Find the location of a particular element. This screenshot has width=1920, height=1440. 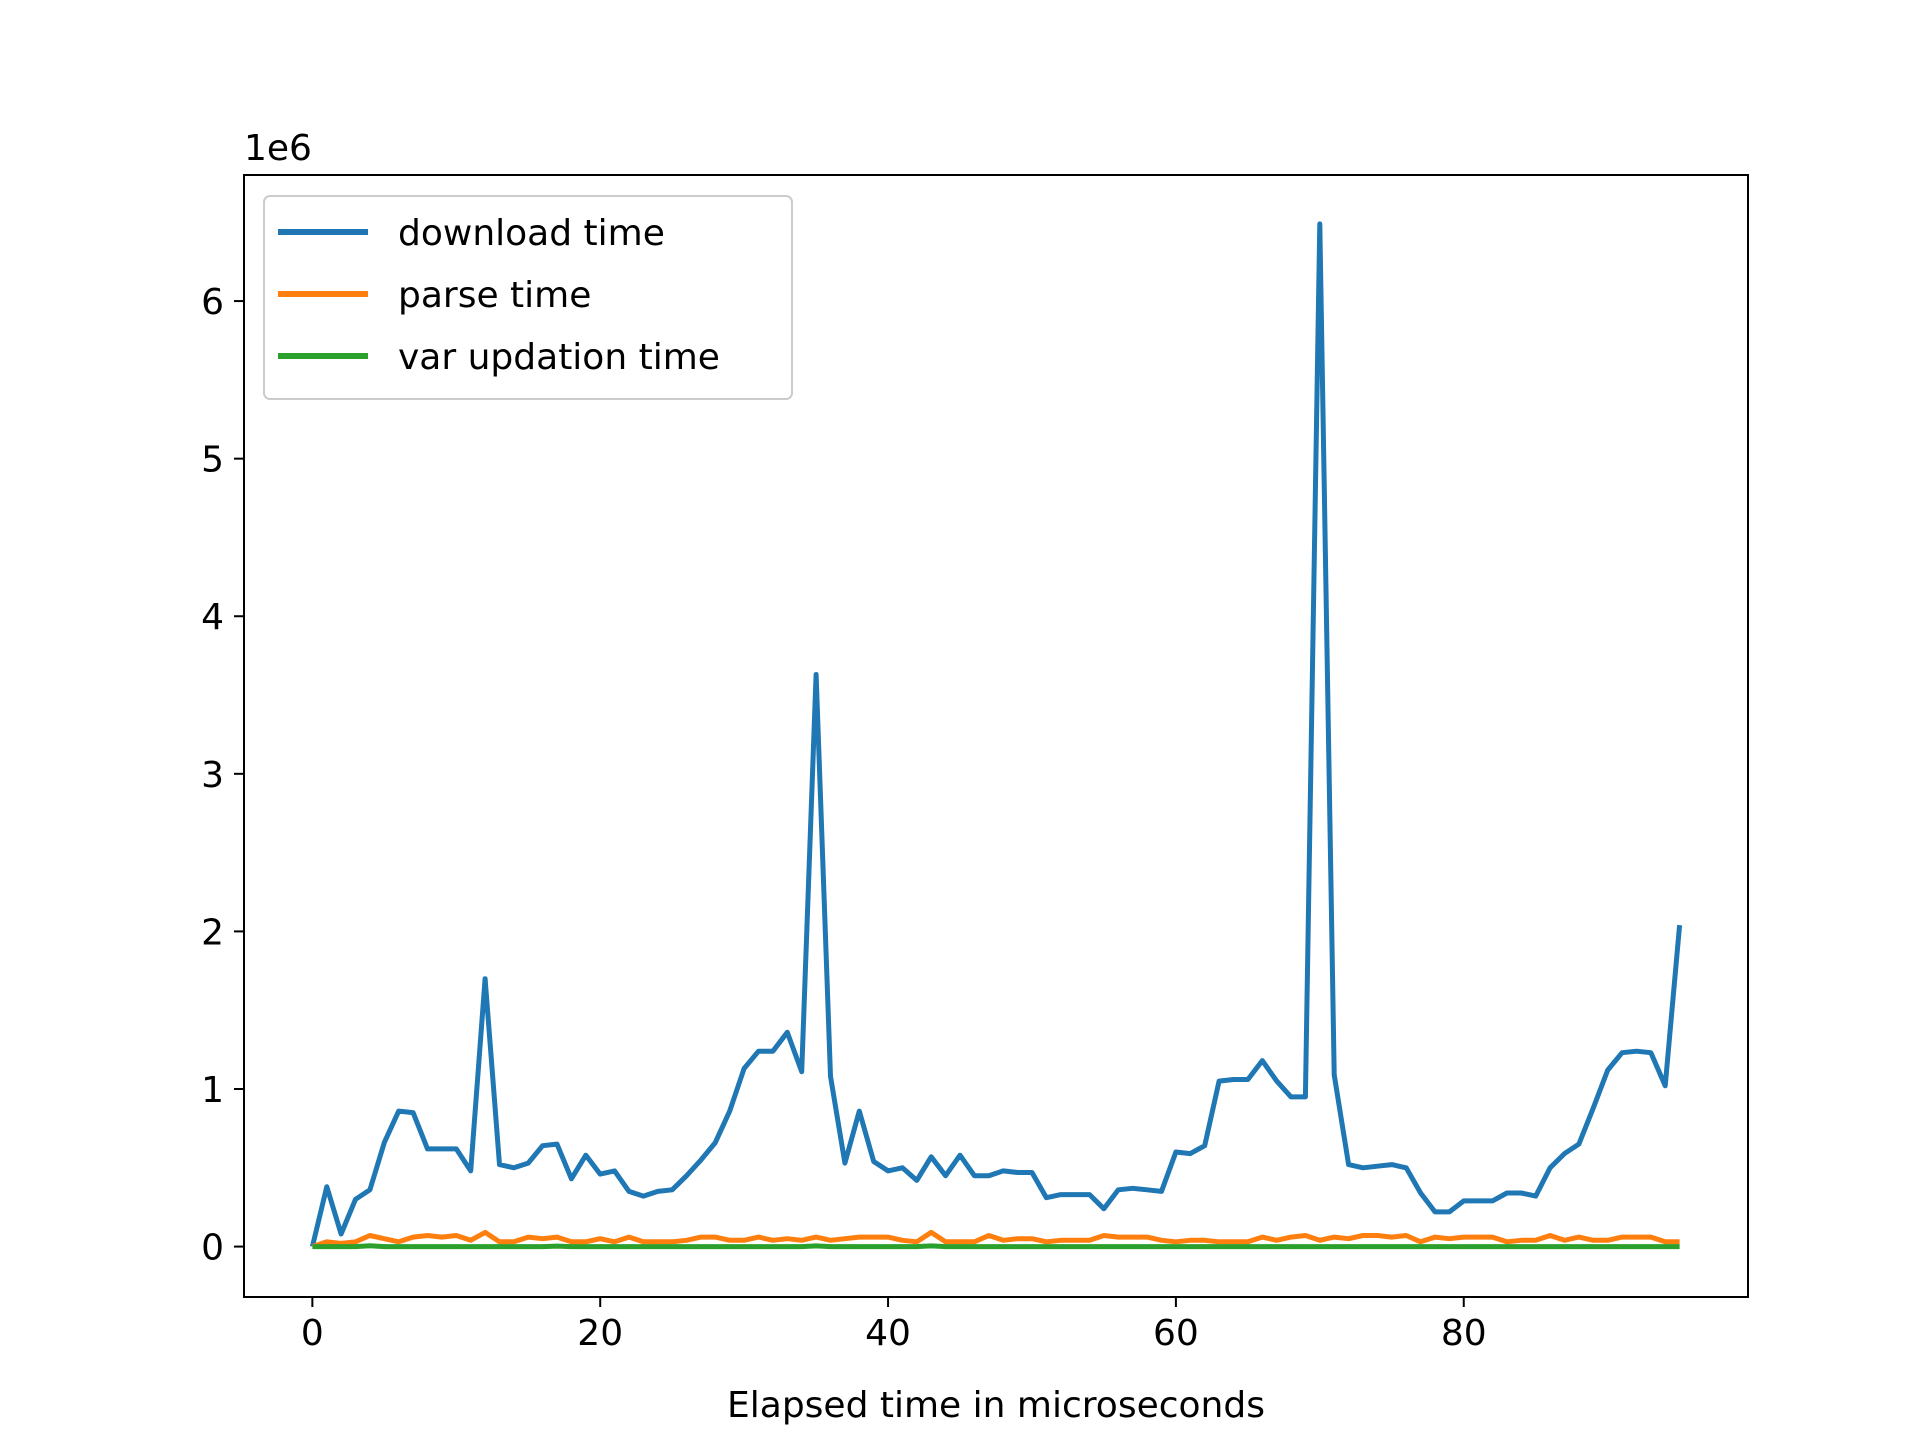

legend: download time parse time var updation time is located at coordinates (528, 297).